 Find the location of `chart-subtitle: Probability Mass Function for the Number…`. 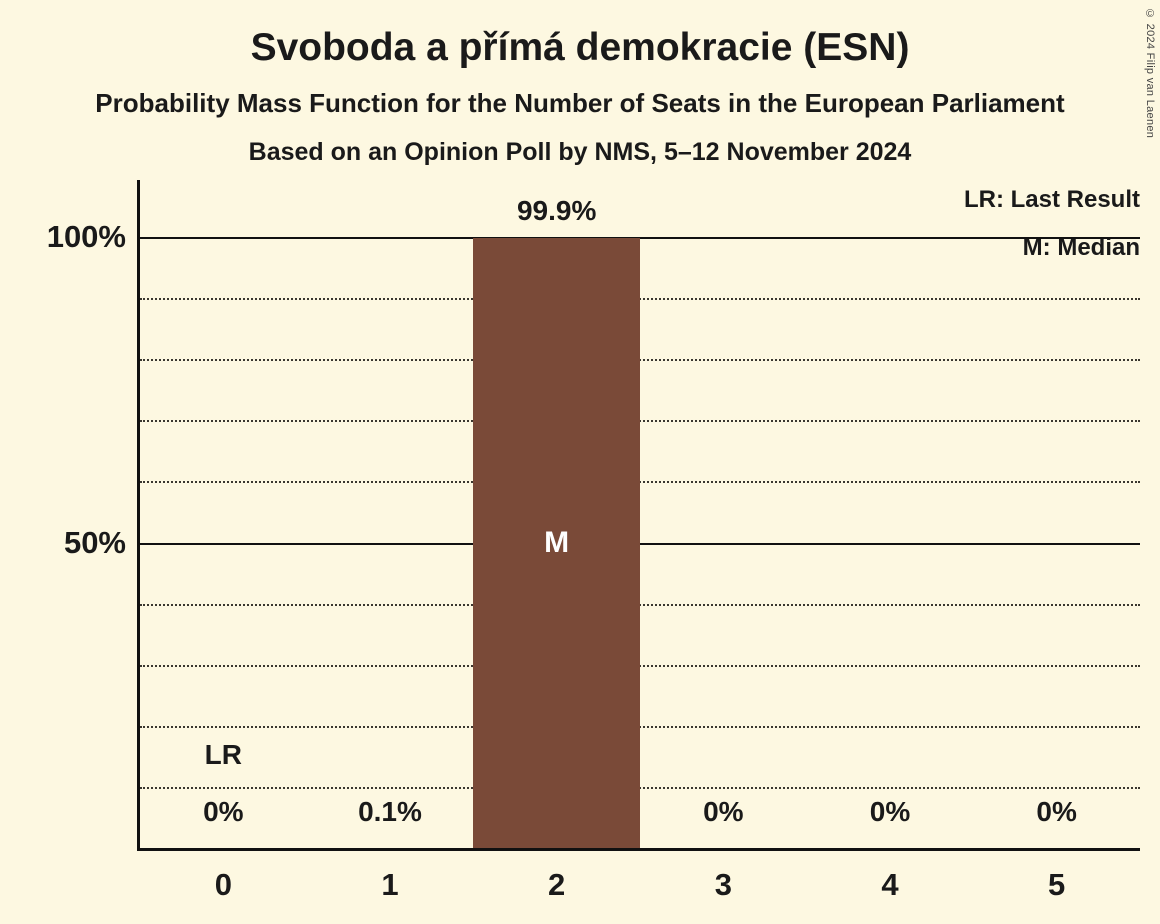

chart-subtitle: Probability Mass Function for the Number… is located at coordinates (580, 103).